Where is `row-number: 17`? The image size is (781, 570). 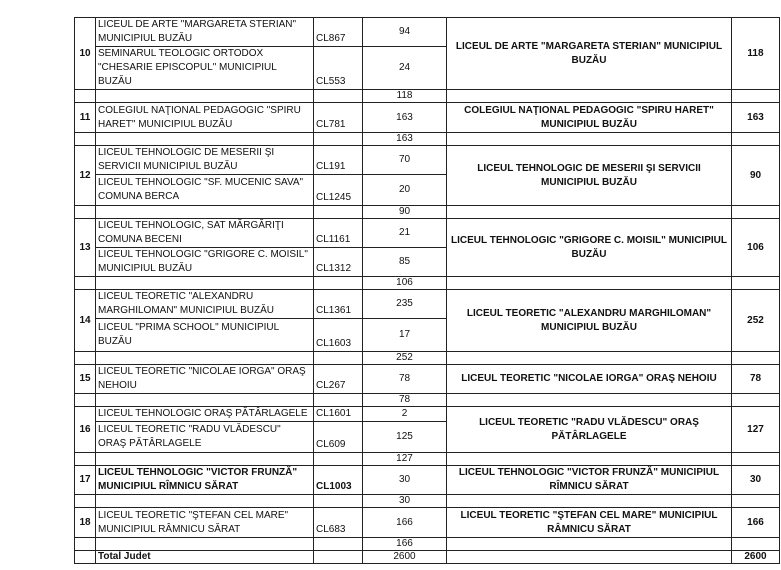 row-number: 17 is located at coordinates (85, 480).